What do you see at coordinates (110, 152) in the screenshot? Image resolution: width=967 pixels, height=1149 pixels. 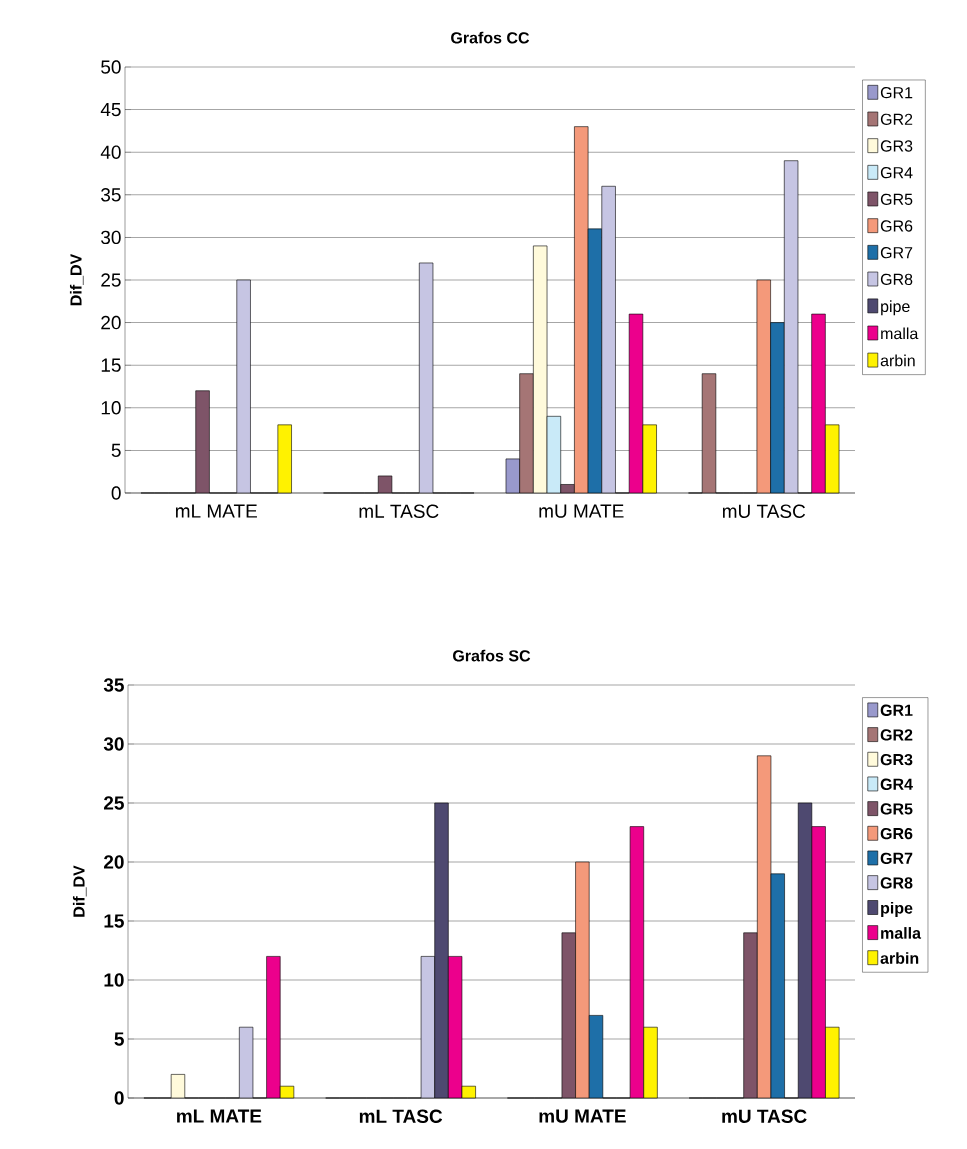 I see `y-tick-label: 40` at bounding box center [110, 152].